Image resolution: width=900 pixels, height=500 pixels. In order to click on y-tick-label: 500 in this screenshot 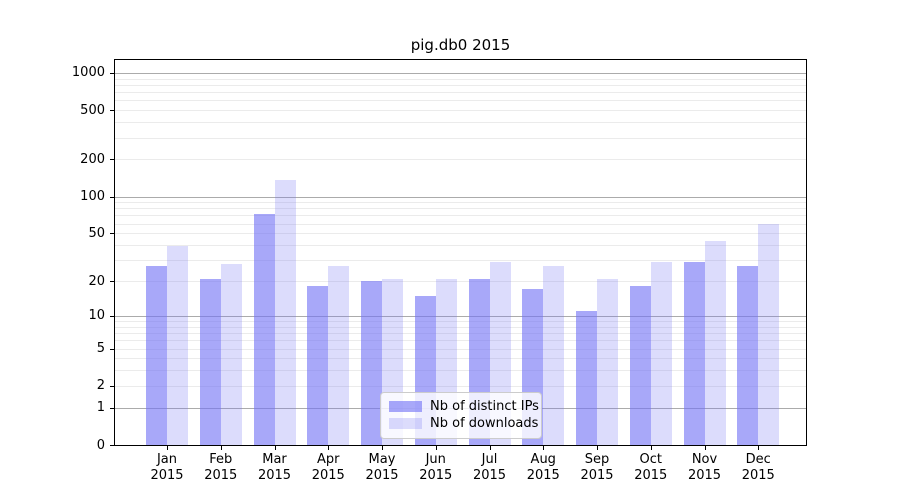, I will do `click(92, 110)`.